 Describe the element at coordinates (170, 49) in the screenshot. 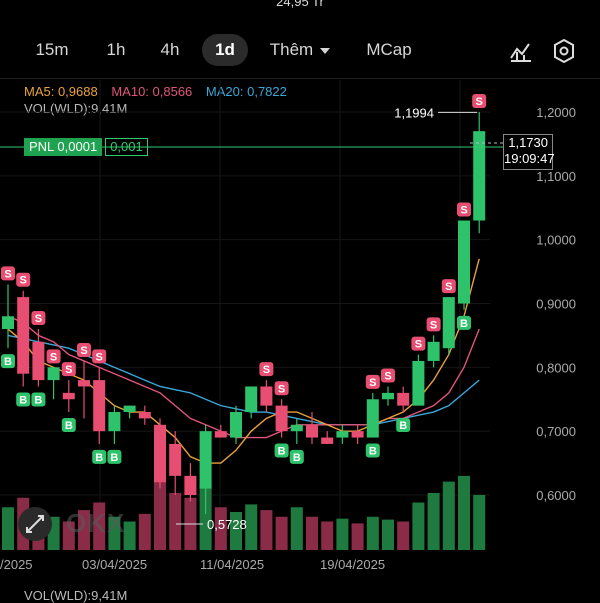

I see `tab-4h: 4h` at that location.